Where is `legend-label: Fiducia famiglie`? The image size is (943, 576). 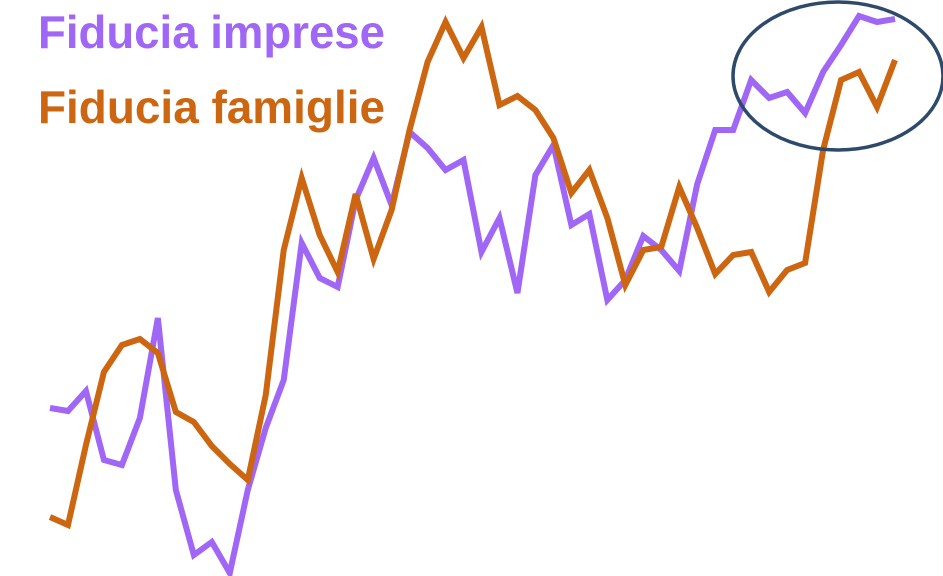
legend-label: Fiducia famiglie is located at coordinates (211, 107).